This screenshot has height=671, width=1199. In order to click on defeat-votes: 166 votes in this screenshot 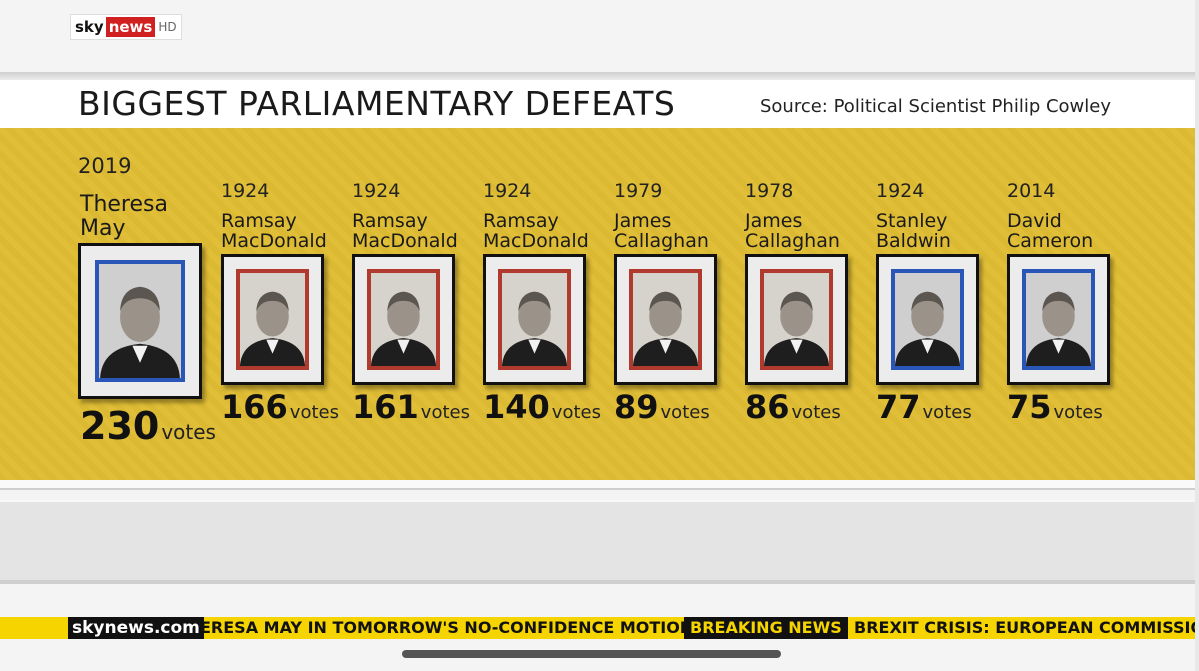, I will do `click(280, 407)`.